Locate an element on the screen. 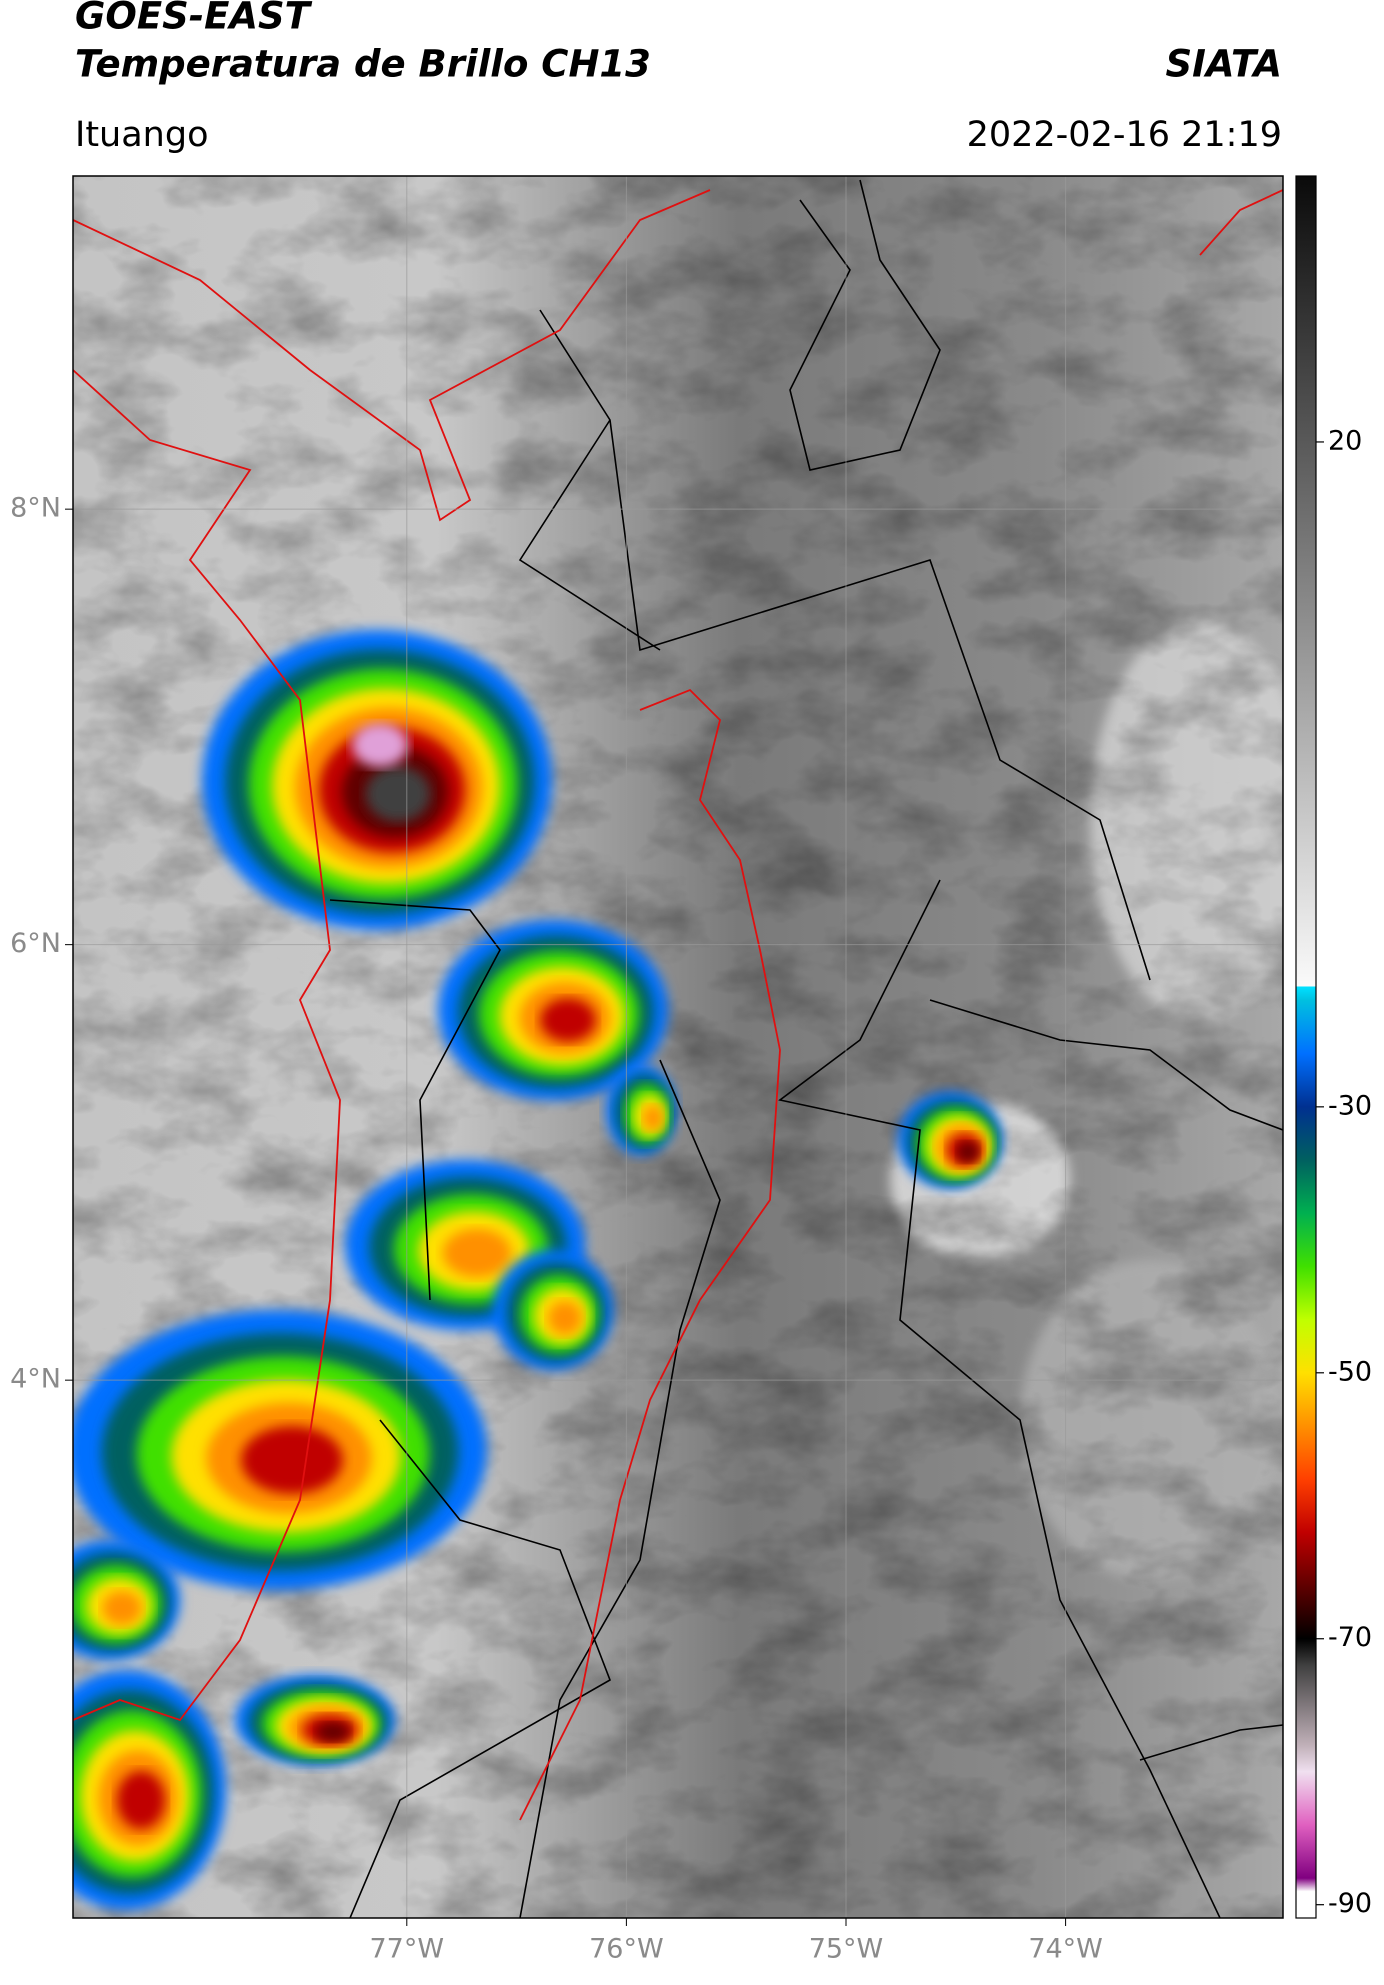  x-tick-label: 74°W is located at coordinates (1065, 1949).